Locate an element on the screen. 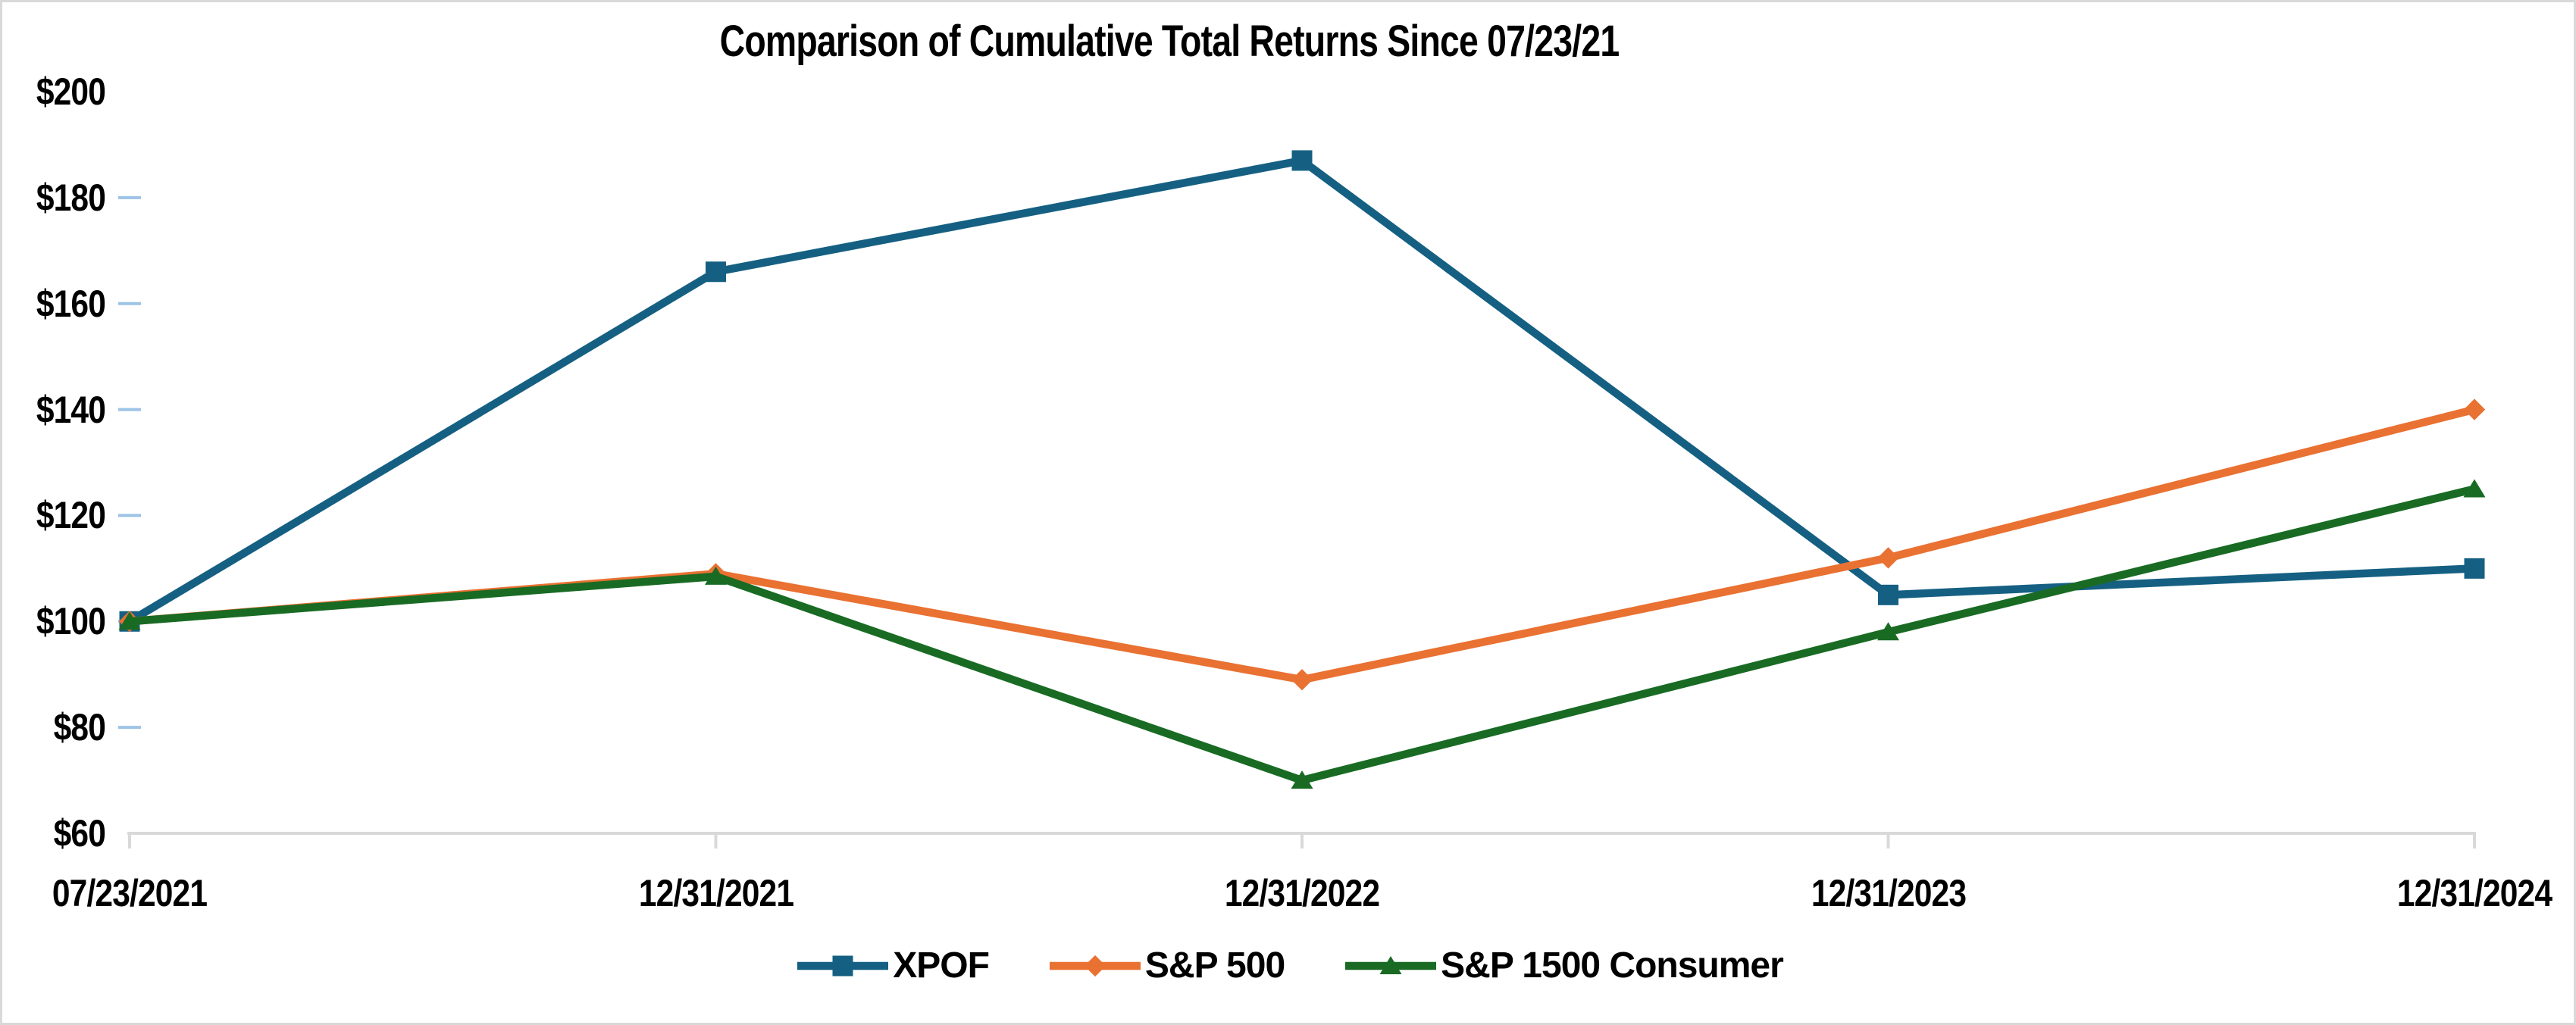 This screenshot has width=2576, height=1025. legend-marker-square-icon is located at coordinates (843, 965).